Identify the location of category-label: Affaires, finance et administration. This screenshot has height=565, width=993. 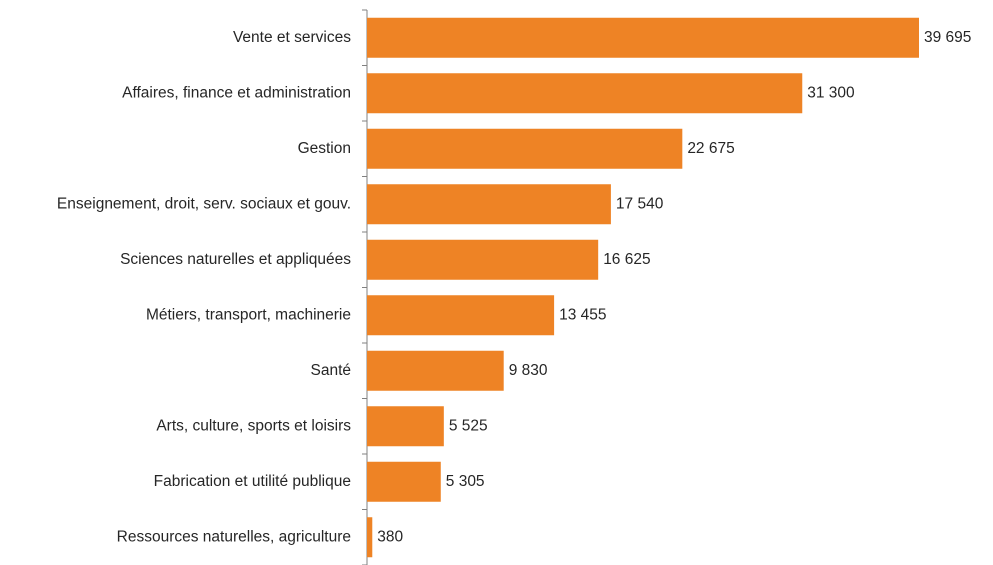
(236, 92).